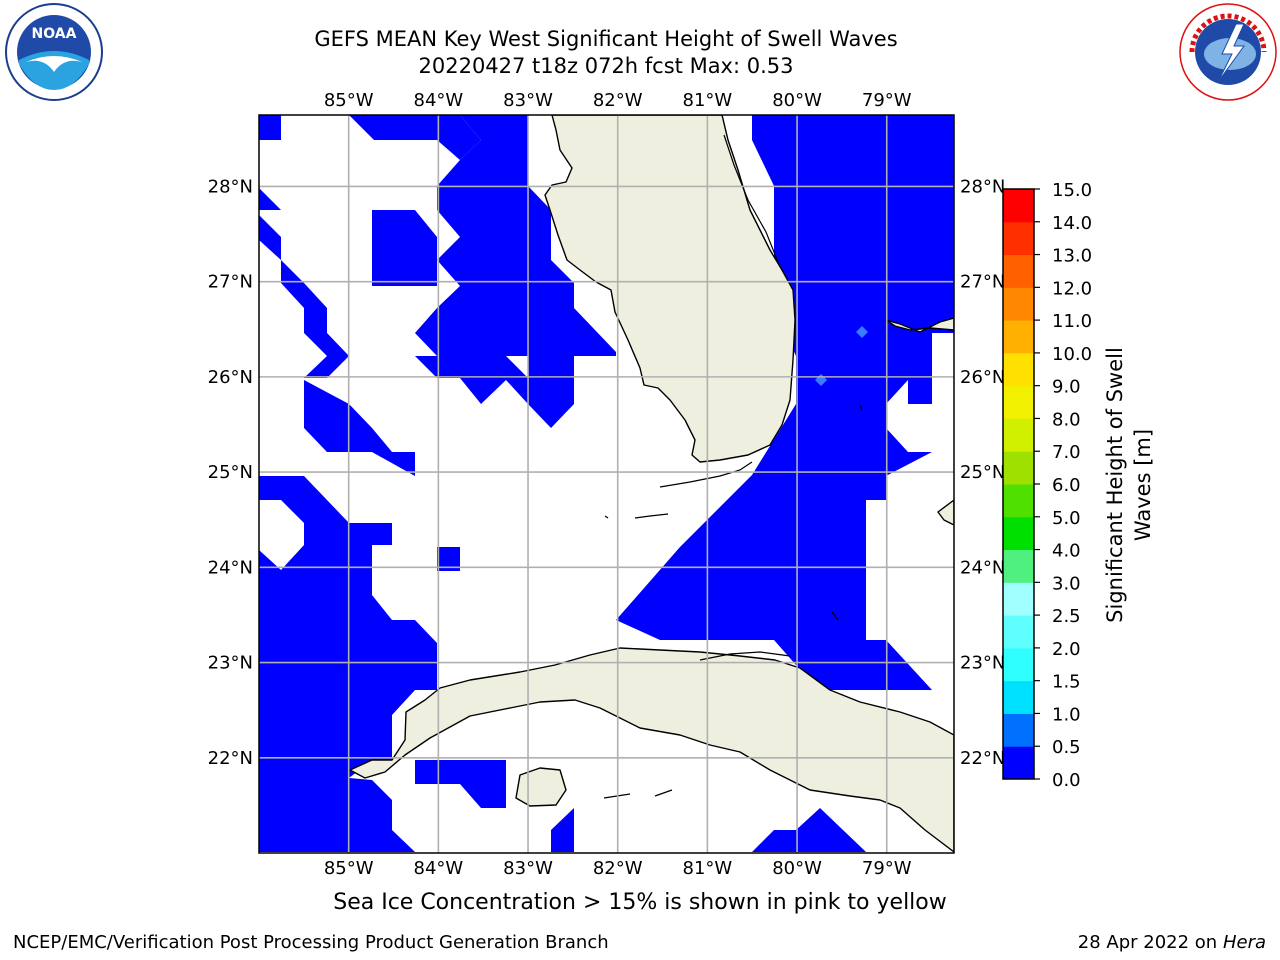 The height and width of the screenshot is (960, 1280). I want to click on lon-label-bottom: 80°W, so click(797, 868).